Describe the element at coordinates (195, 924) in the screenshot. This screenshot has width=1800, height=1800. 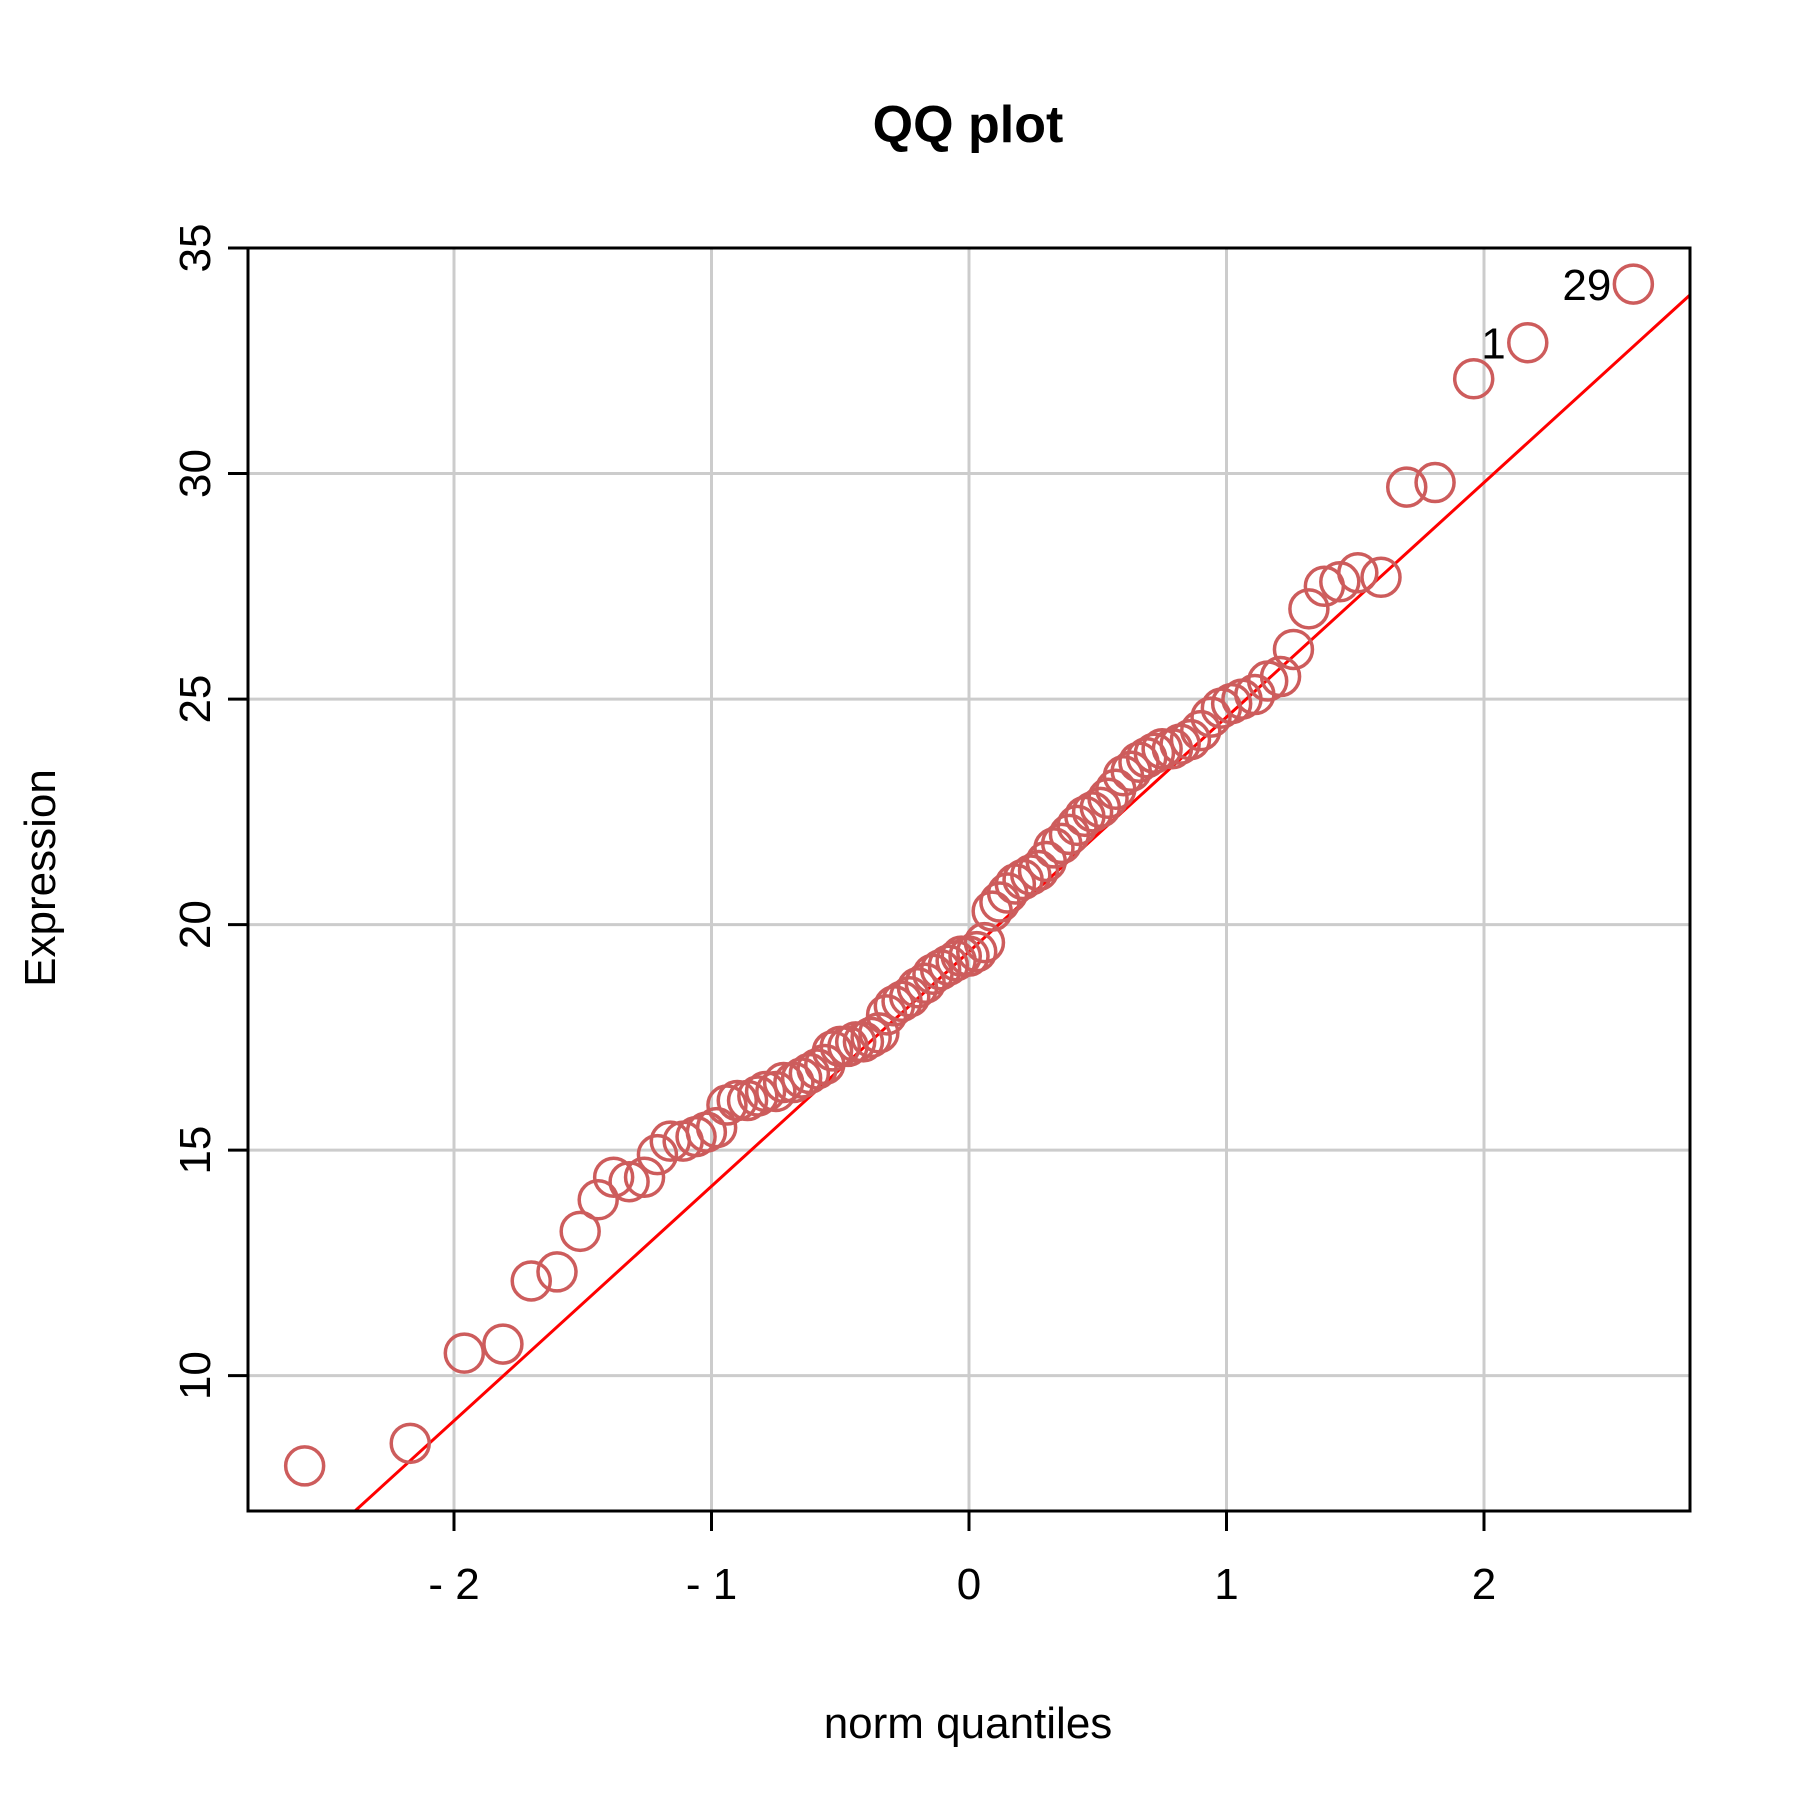
I see `y-tick-label: 20` at that location.